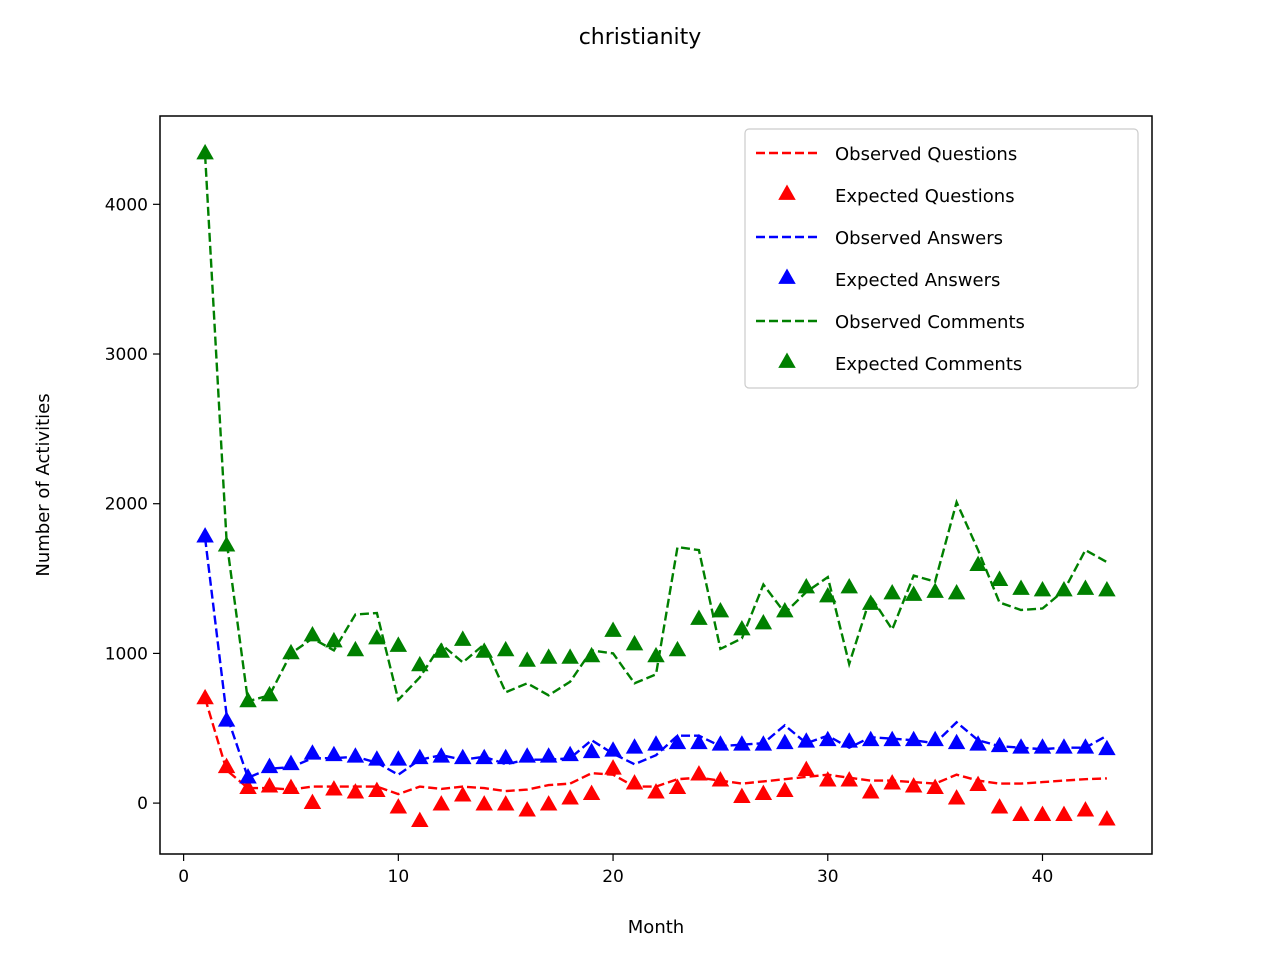 The height and width of the screenshot is (960, 1280). I want to click on y-tick-label: 3000, so click(126, 355).